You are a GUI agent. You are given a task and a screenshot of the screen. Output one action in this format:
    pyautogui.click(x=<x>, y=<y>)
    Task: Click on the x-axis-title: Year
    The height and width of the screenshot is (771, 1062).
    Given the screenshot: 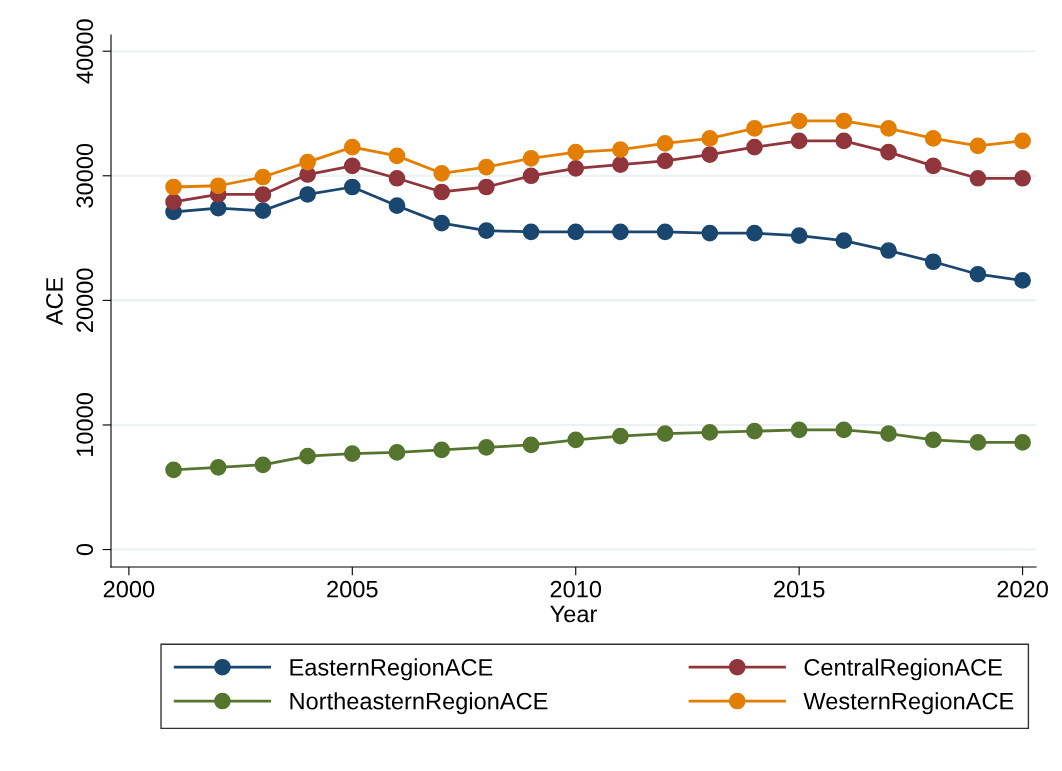 What is the action you would take?
    pyautogui.click(x=573, y=614)
    